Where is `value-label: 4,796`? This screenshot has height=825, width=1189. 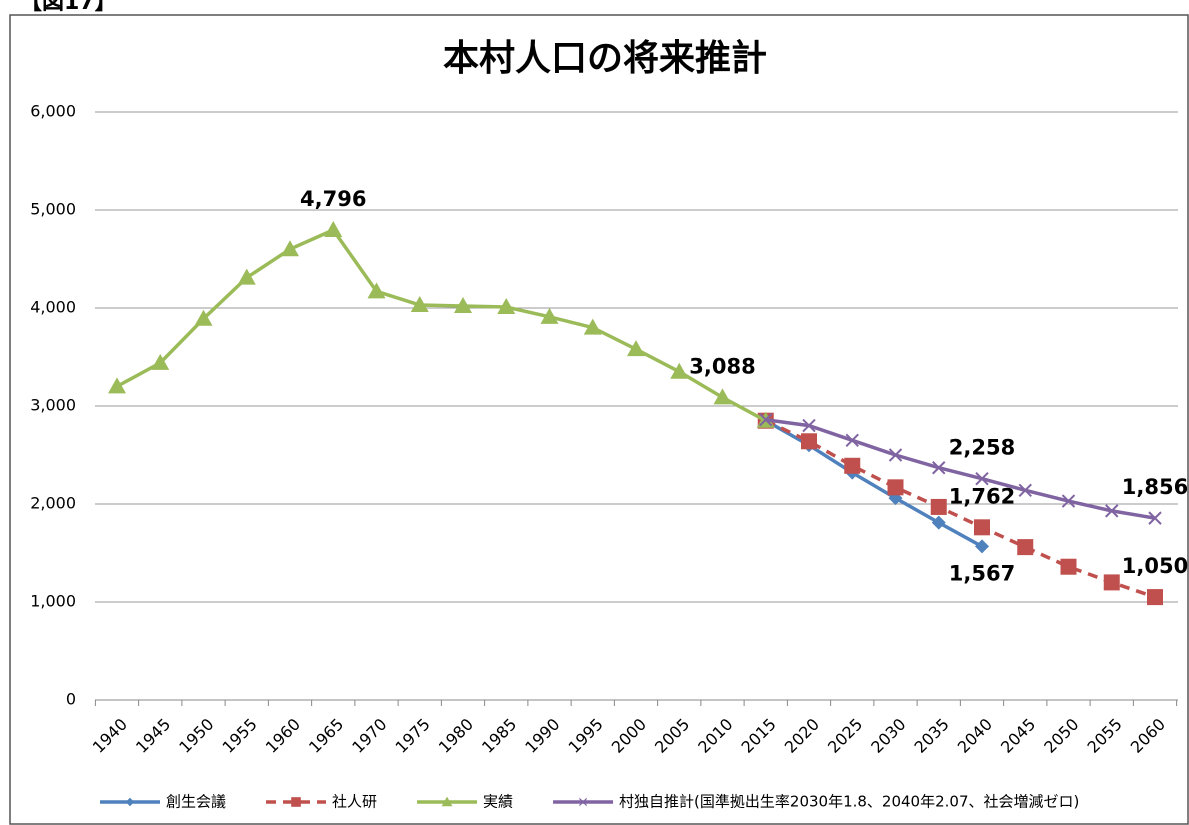 value-label: 4,796 is located at coordinates (333, 199).